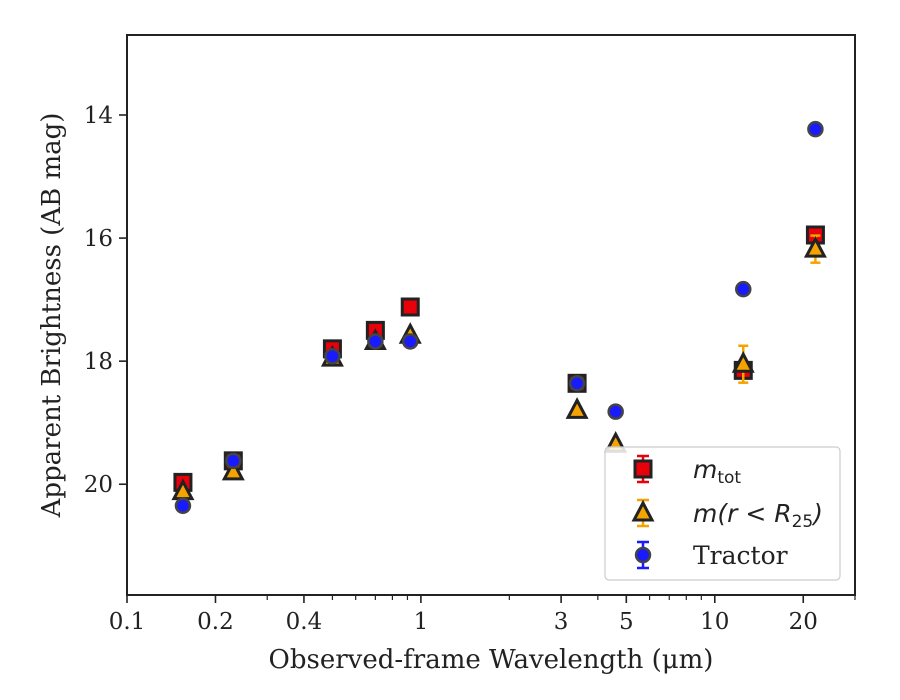 Image resolution: width=900 pixels, height=700 pixels. I want to click on x-tick-label: 0.1, so click(127, 622).